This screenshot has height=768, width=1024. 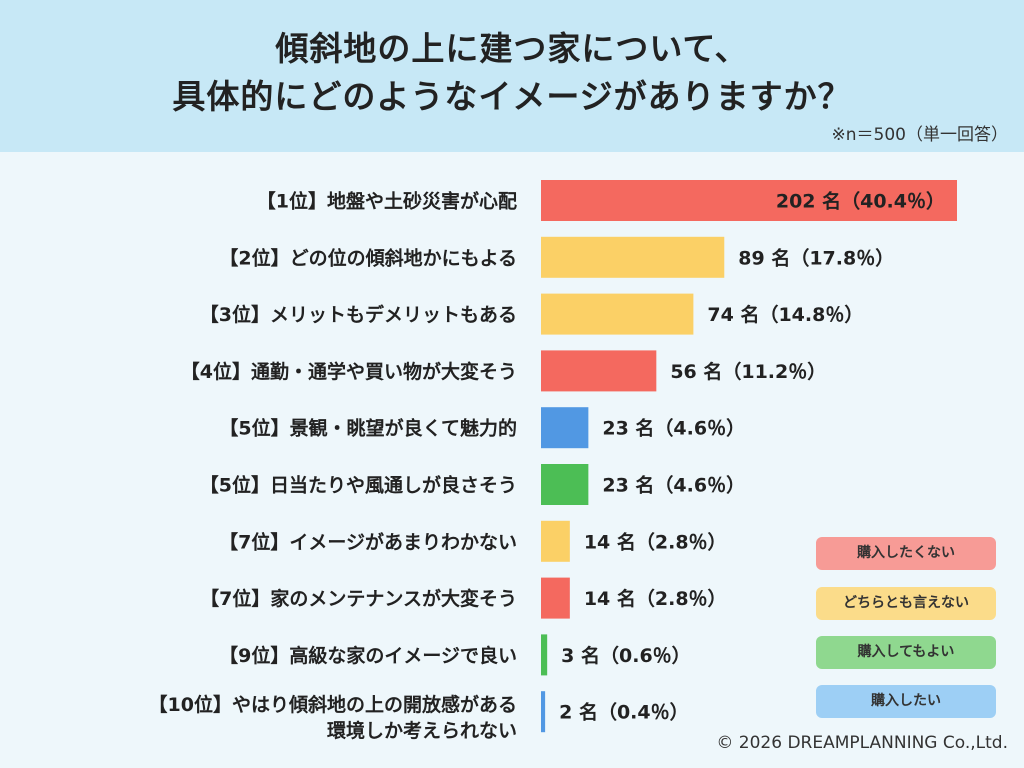 I want to click on category-label-3: 【3位】メリットもデメリットもある, so click(x=358, y=314).